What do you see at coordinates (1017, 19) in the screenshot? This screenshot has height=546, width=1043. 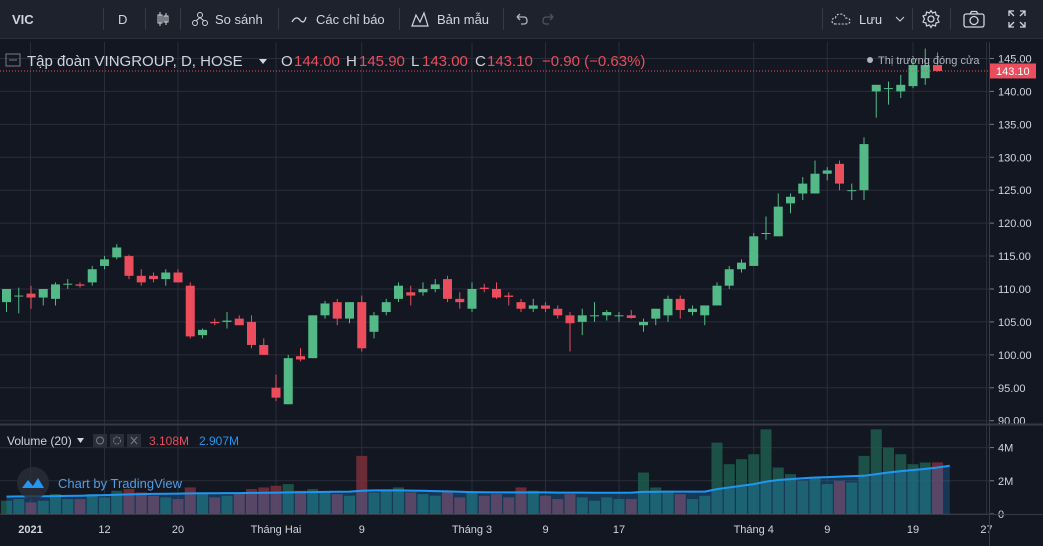 I see `fullscreen-icon` at bounding box center [1017, 19].